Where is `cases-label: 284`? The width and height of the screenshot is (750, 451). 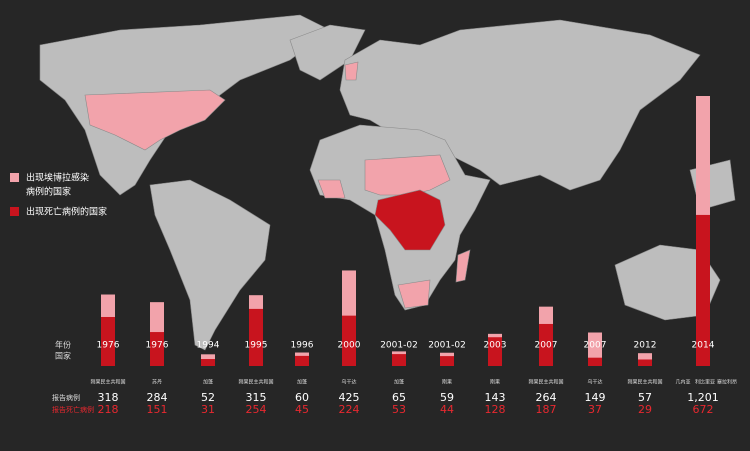
cases-label: 284 is located at coordinates (157, 397).